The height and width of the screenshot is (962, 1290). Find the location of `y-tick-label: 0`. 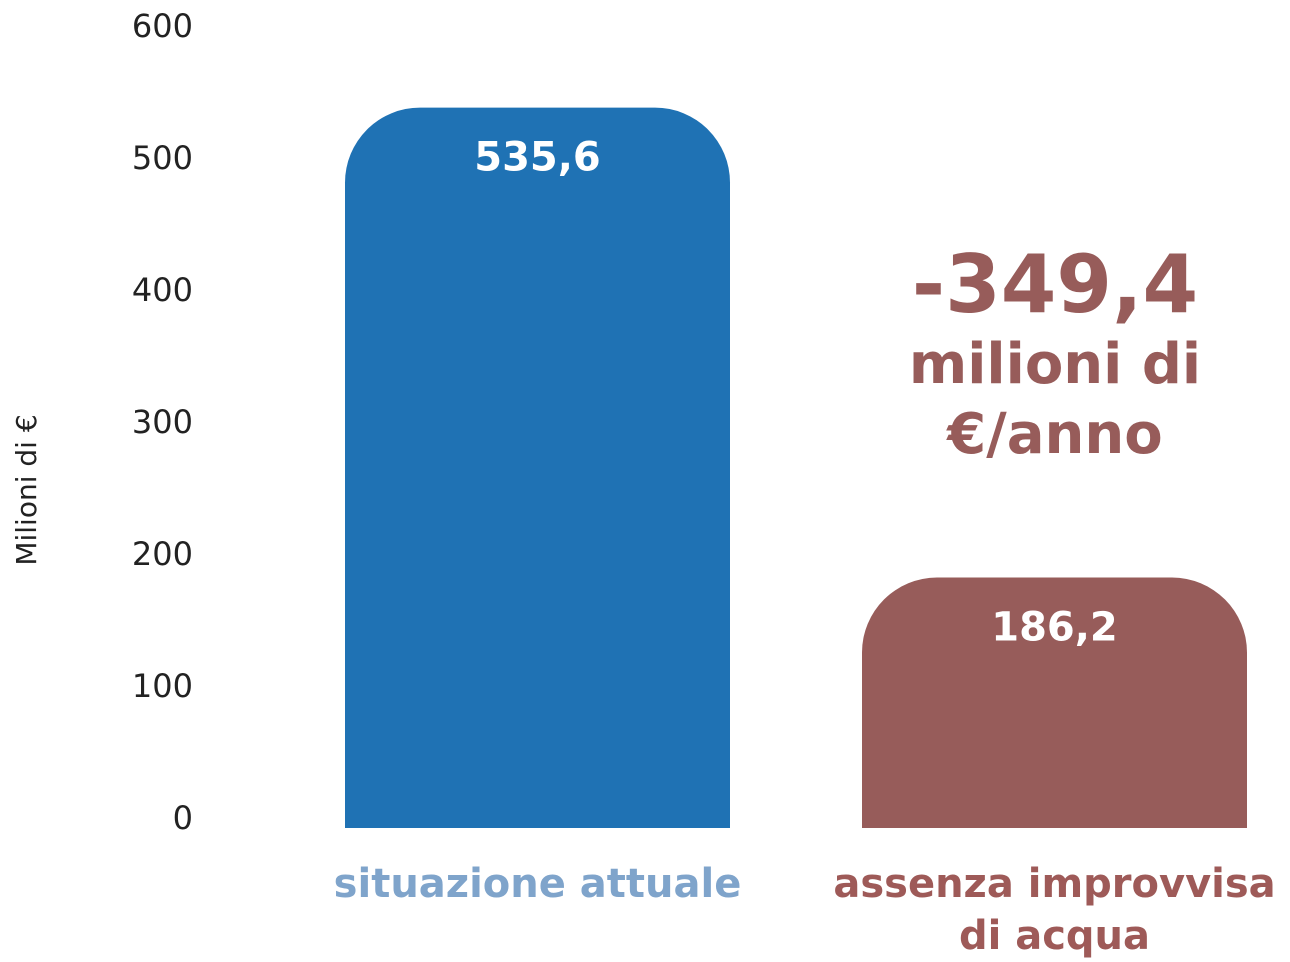

y-tick-label: 0 is located at coordinates (183, 818).